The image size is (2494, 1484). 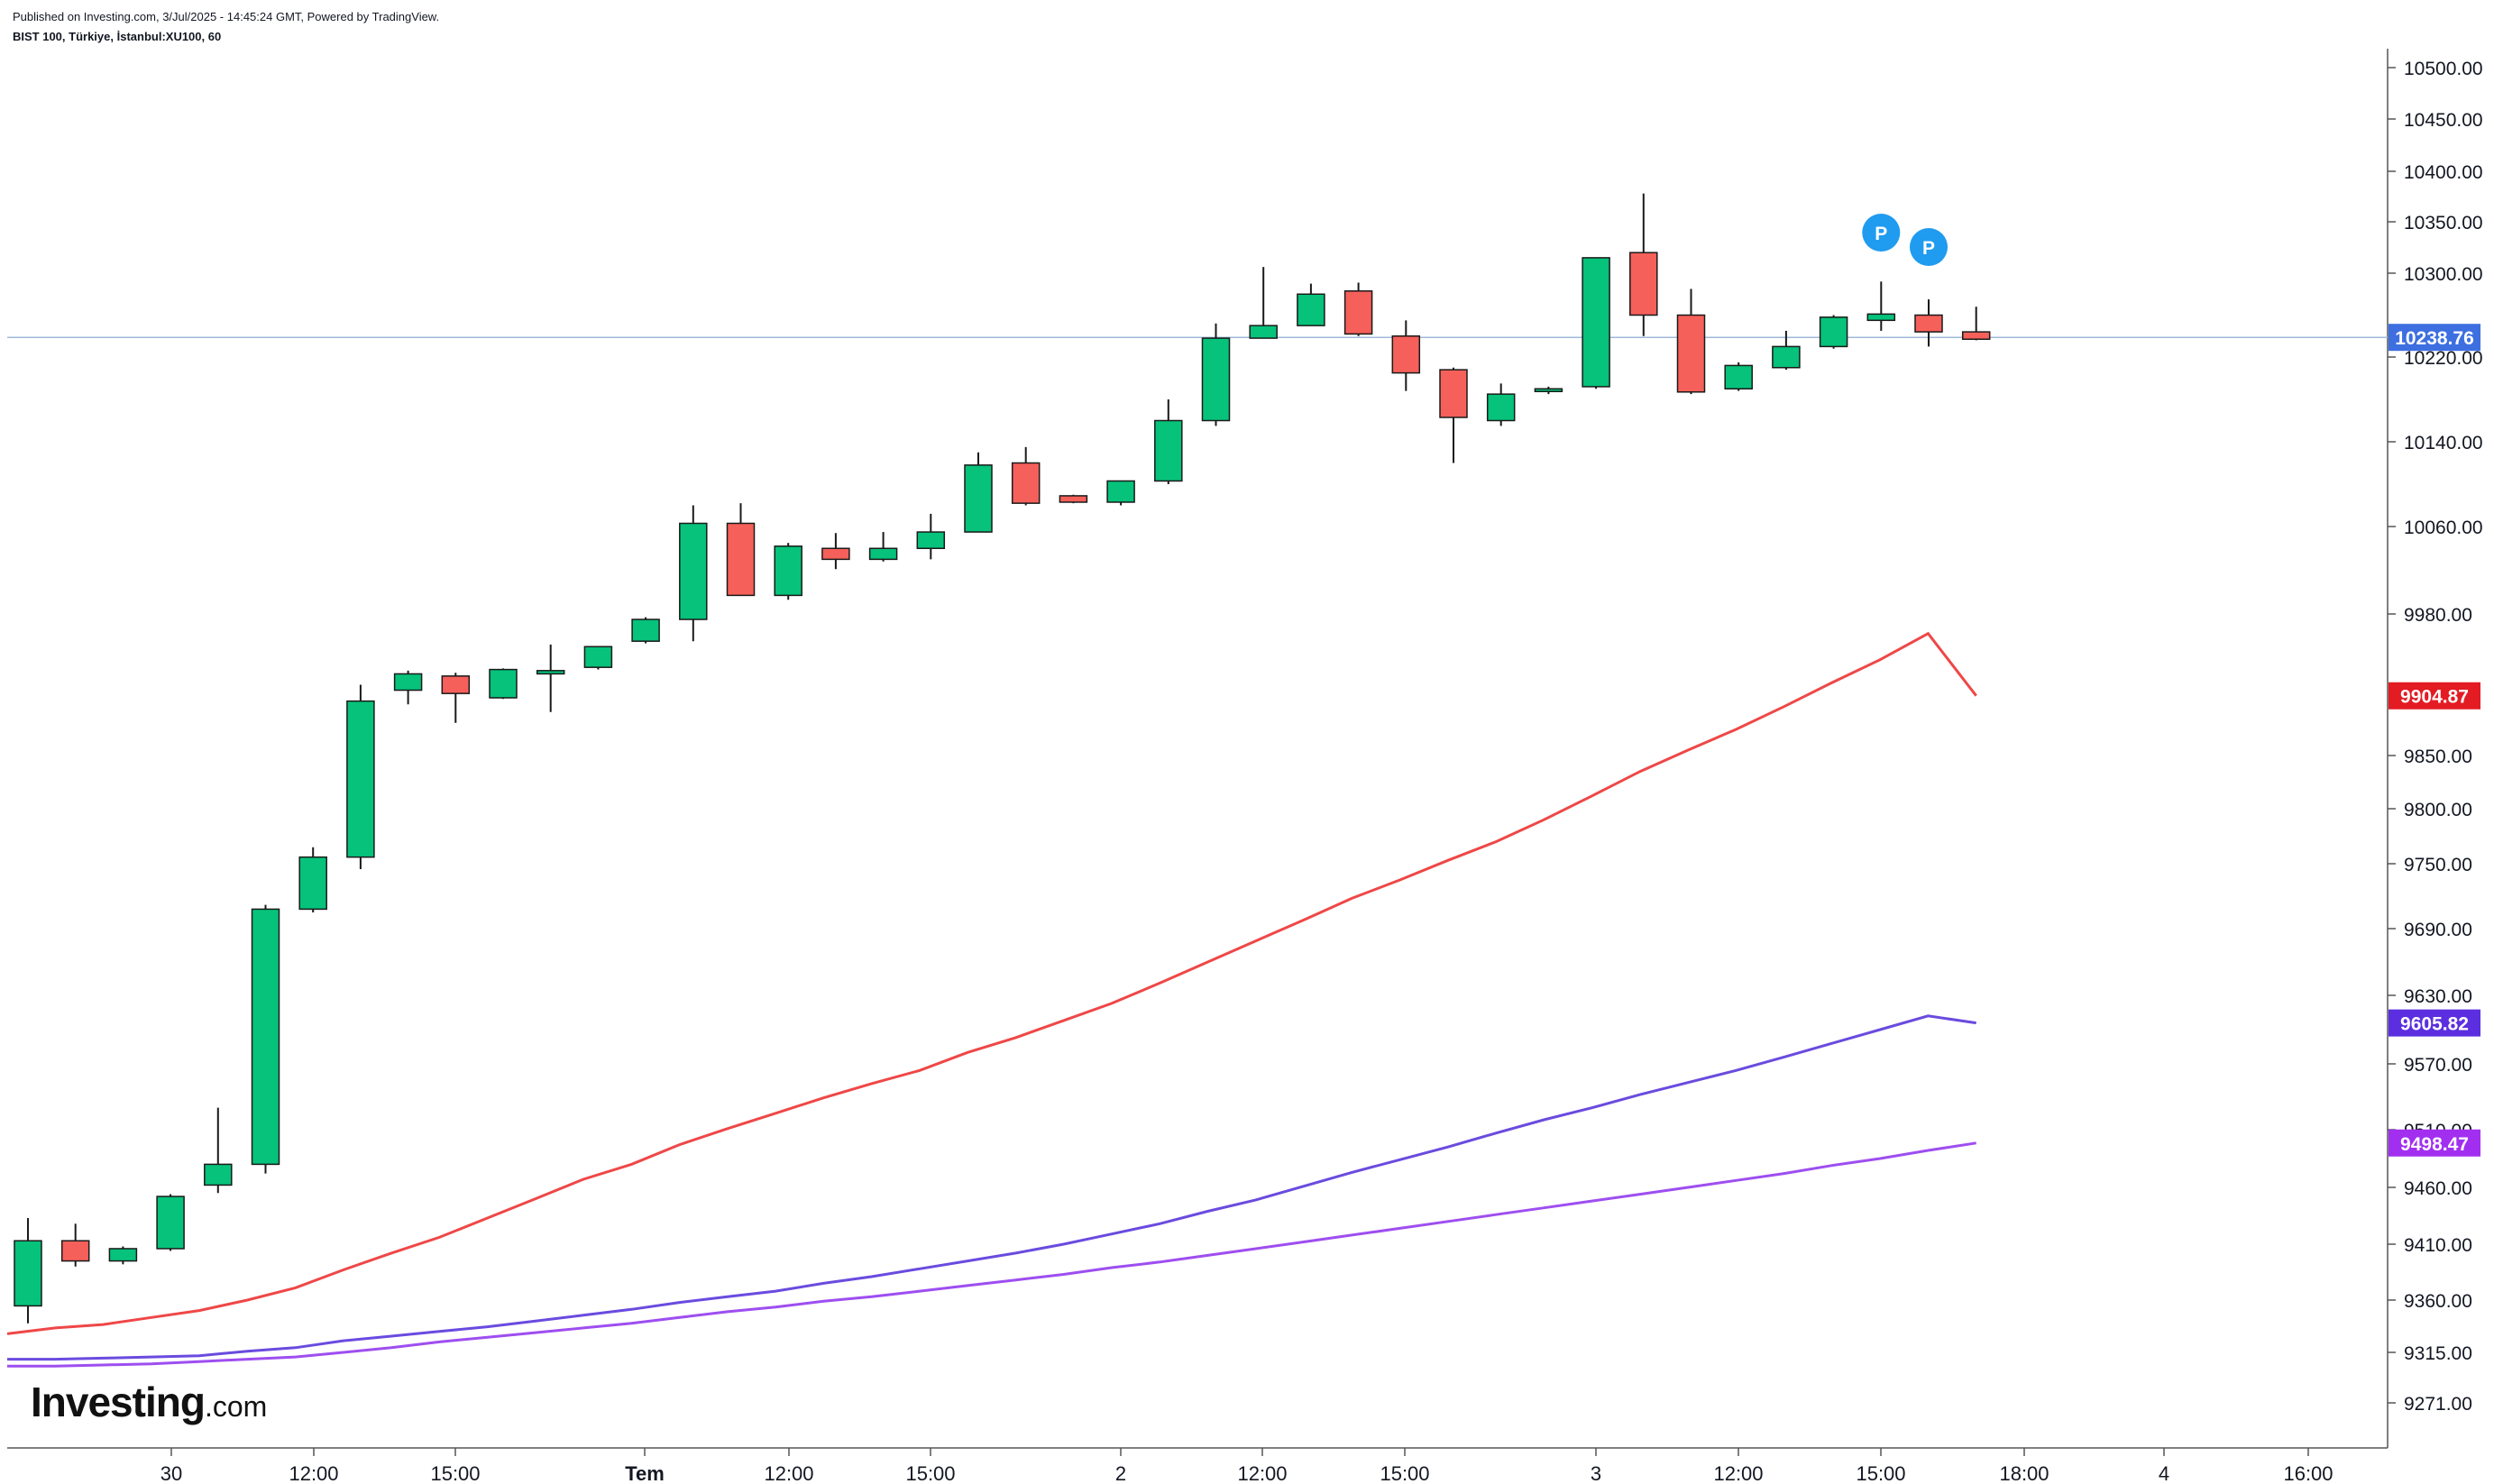 I want to click on y-tick-label: 10060.00, so click(x=2444, y=528).